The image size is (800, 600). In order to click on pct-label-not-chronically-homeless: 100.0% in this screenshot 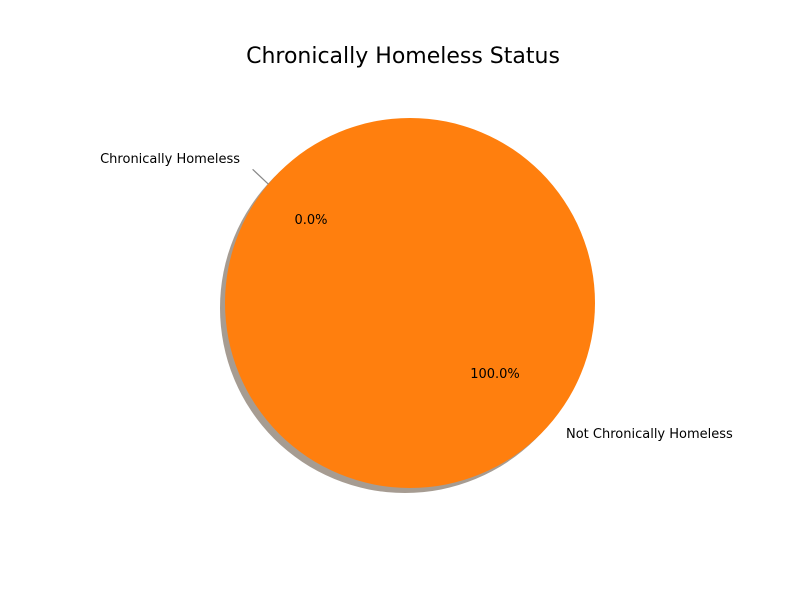, I will do `click(495, 374)`.